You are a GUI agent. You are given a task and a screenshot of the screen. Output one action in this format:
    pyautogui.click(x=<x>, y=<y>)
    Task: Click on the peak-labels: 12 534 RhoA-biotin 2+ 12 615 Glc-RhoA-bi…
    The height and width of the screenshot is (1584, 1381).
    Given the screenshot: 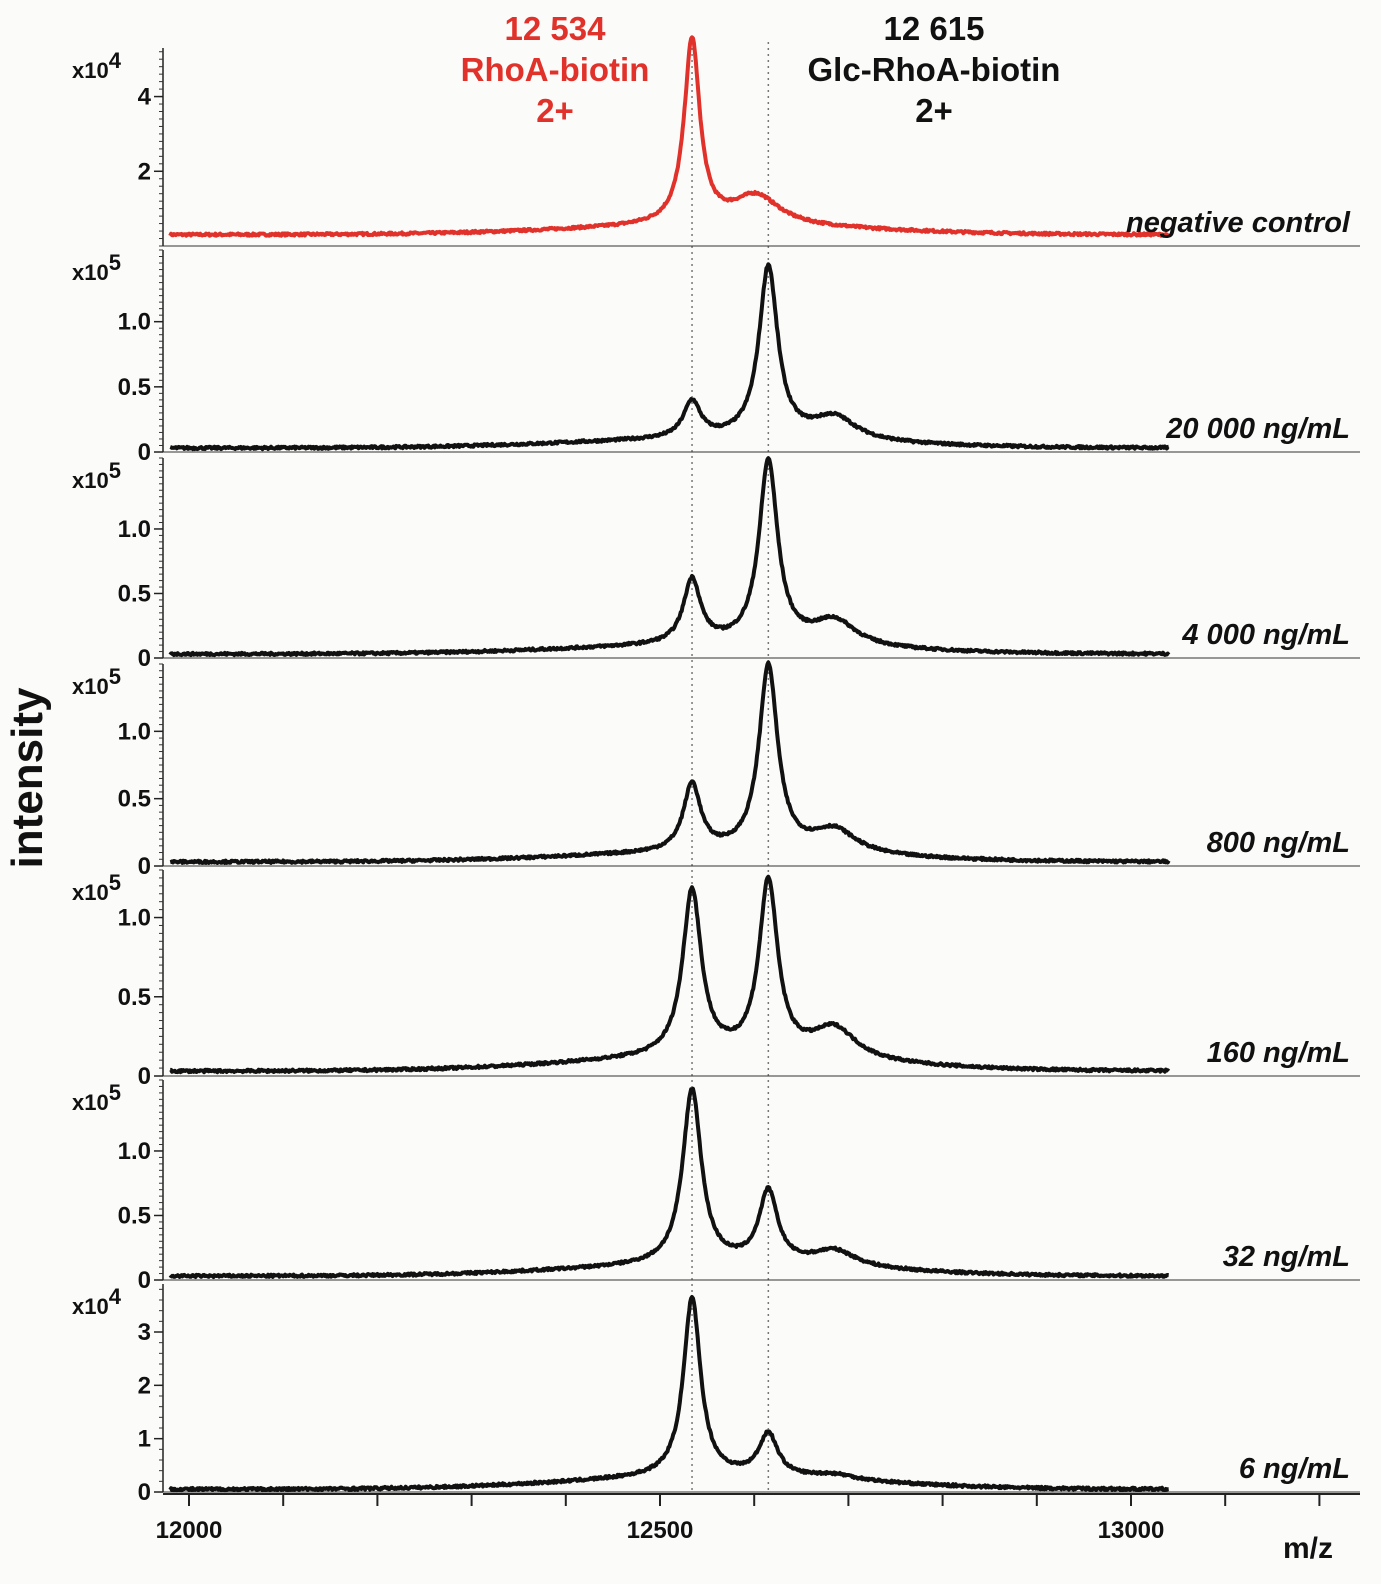 What is the action you would take?
    pyautogui.click(x=761, y=69)
    